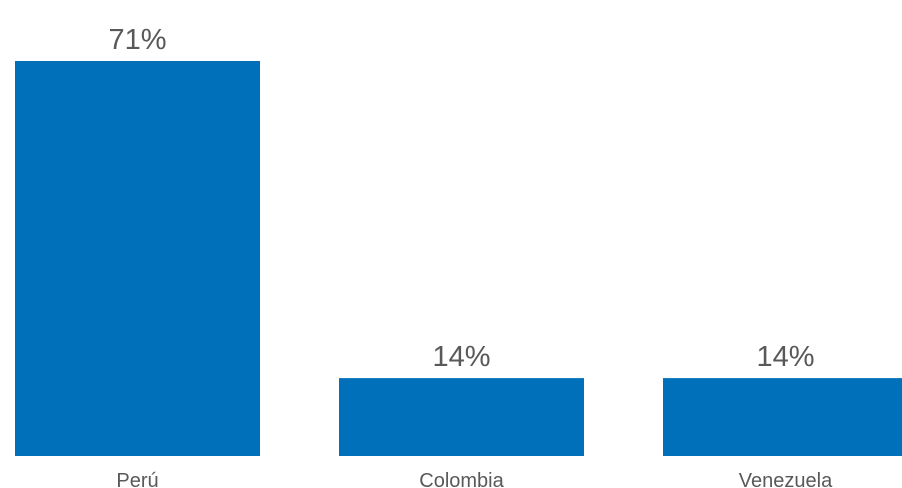 This screenshot has height=488, width=902. Describe the element at coordinates (461, 479) in the screenshot. I see `category-label: Colombia` at that location.